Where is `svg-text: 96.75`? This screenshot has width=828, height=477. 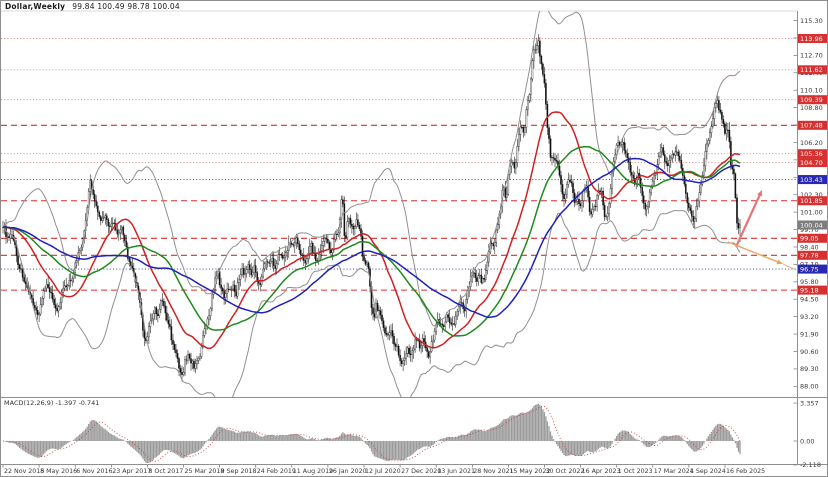 svg-text: 96.75 is located at coordinates (809, 269).